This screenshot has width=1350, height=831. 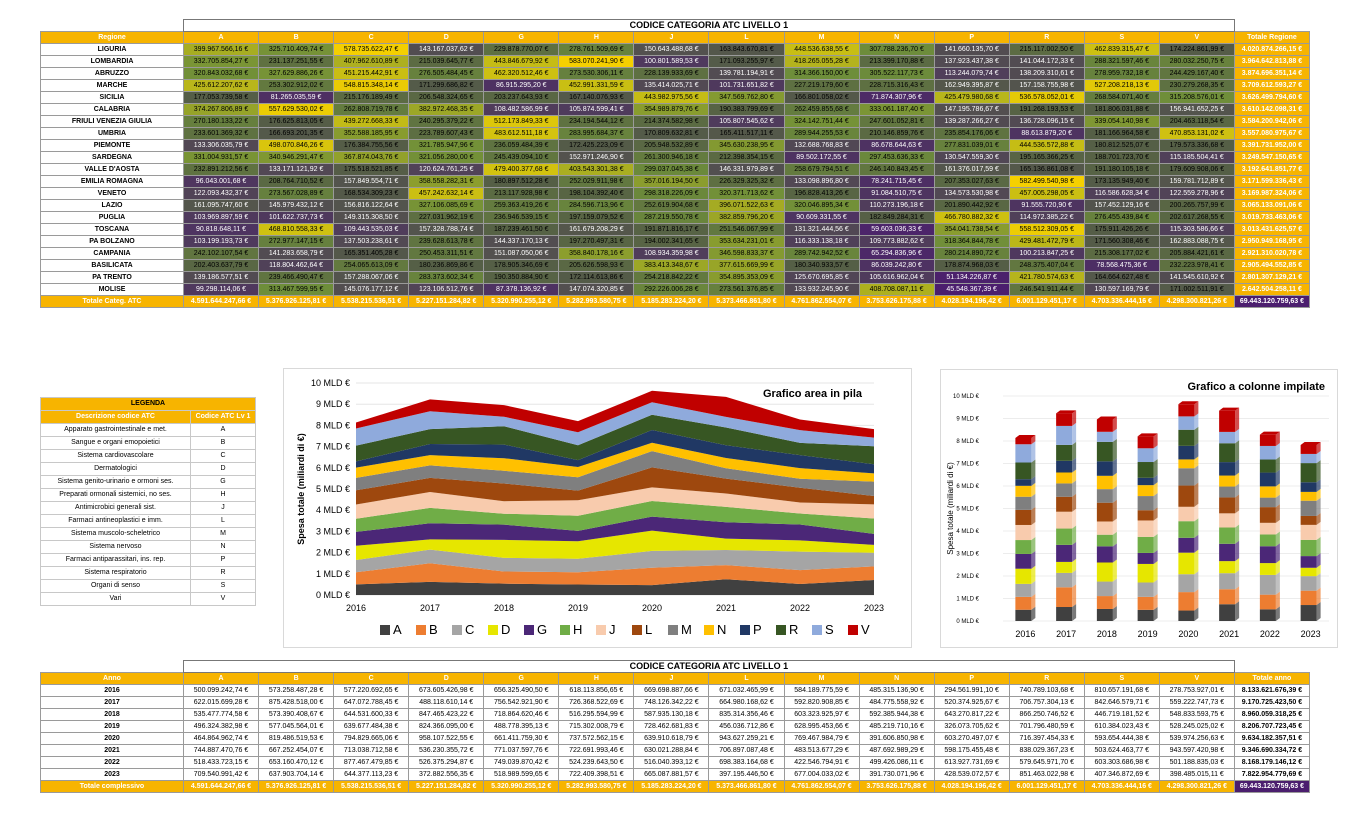 I want to click on x-tick-label: 2020, so click(x=652, y=608).